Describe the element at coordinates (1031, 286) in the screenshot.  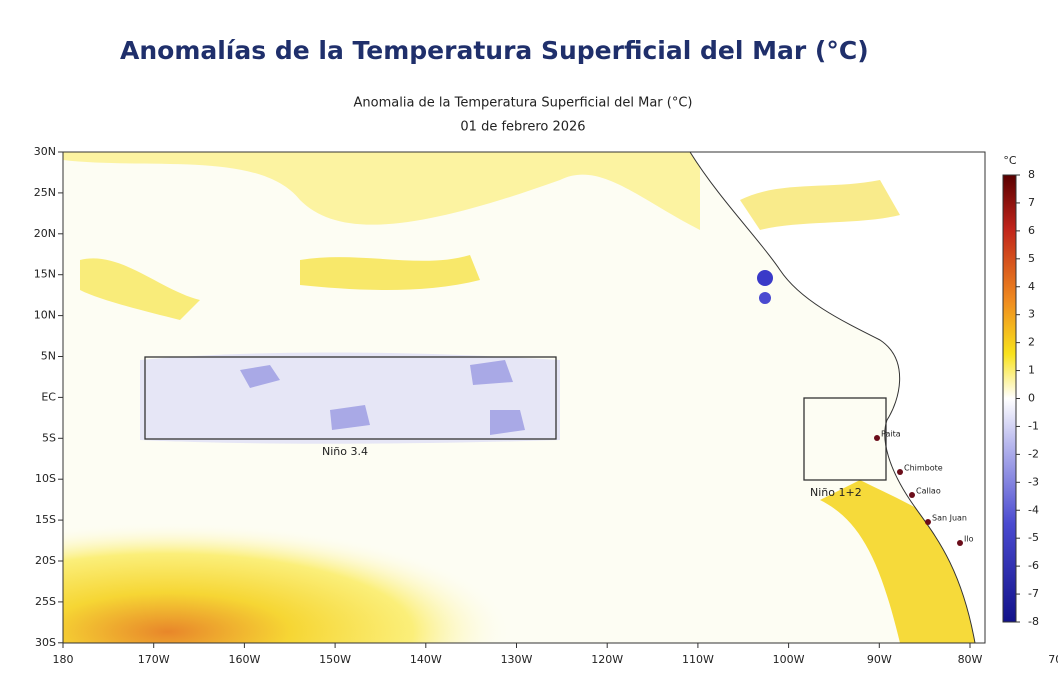
I see `colorbar-tick-label: 4` at that location.